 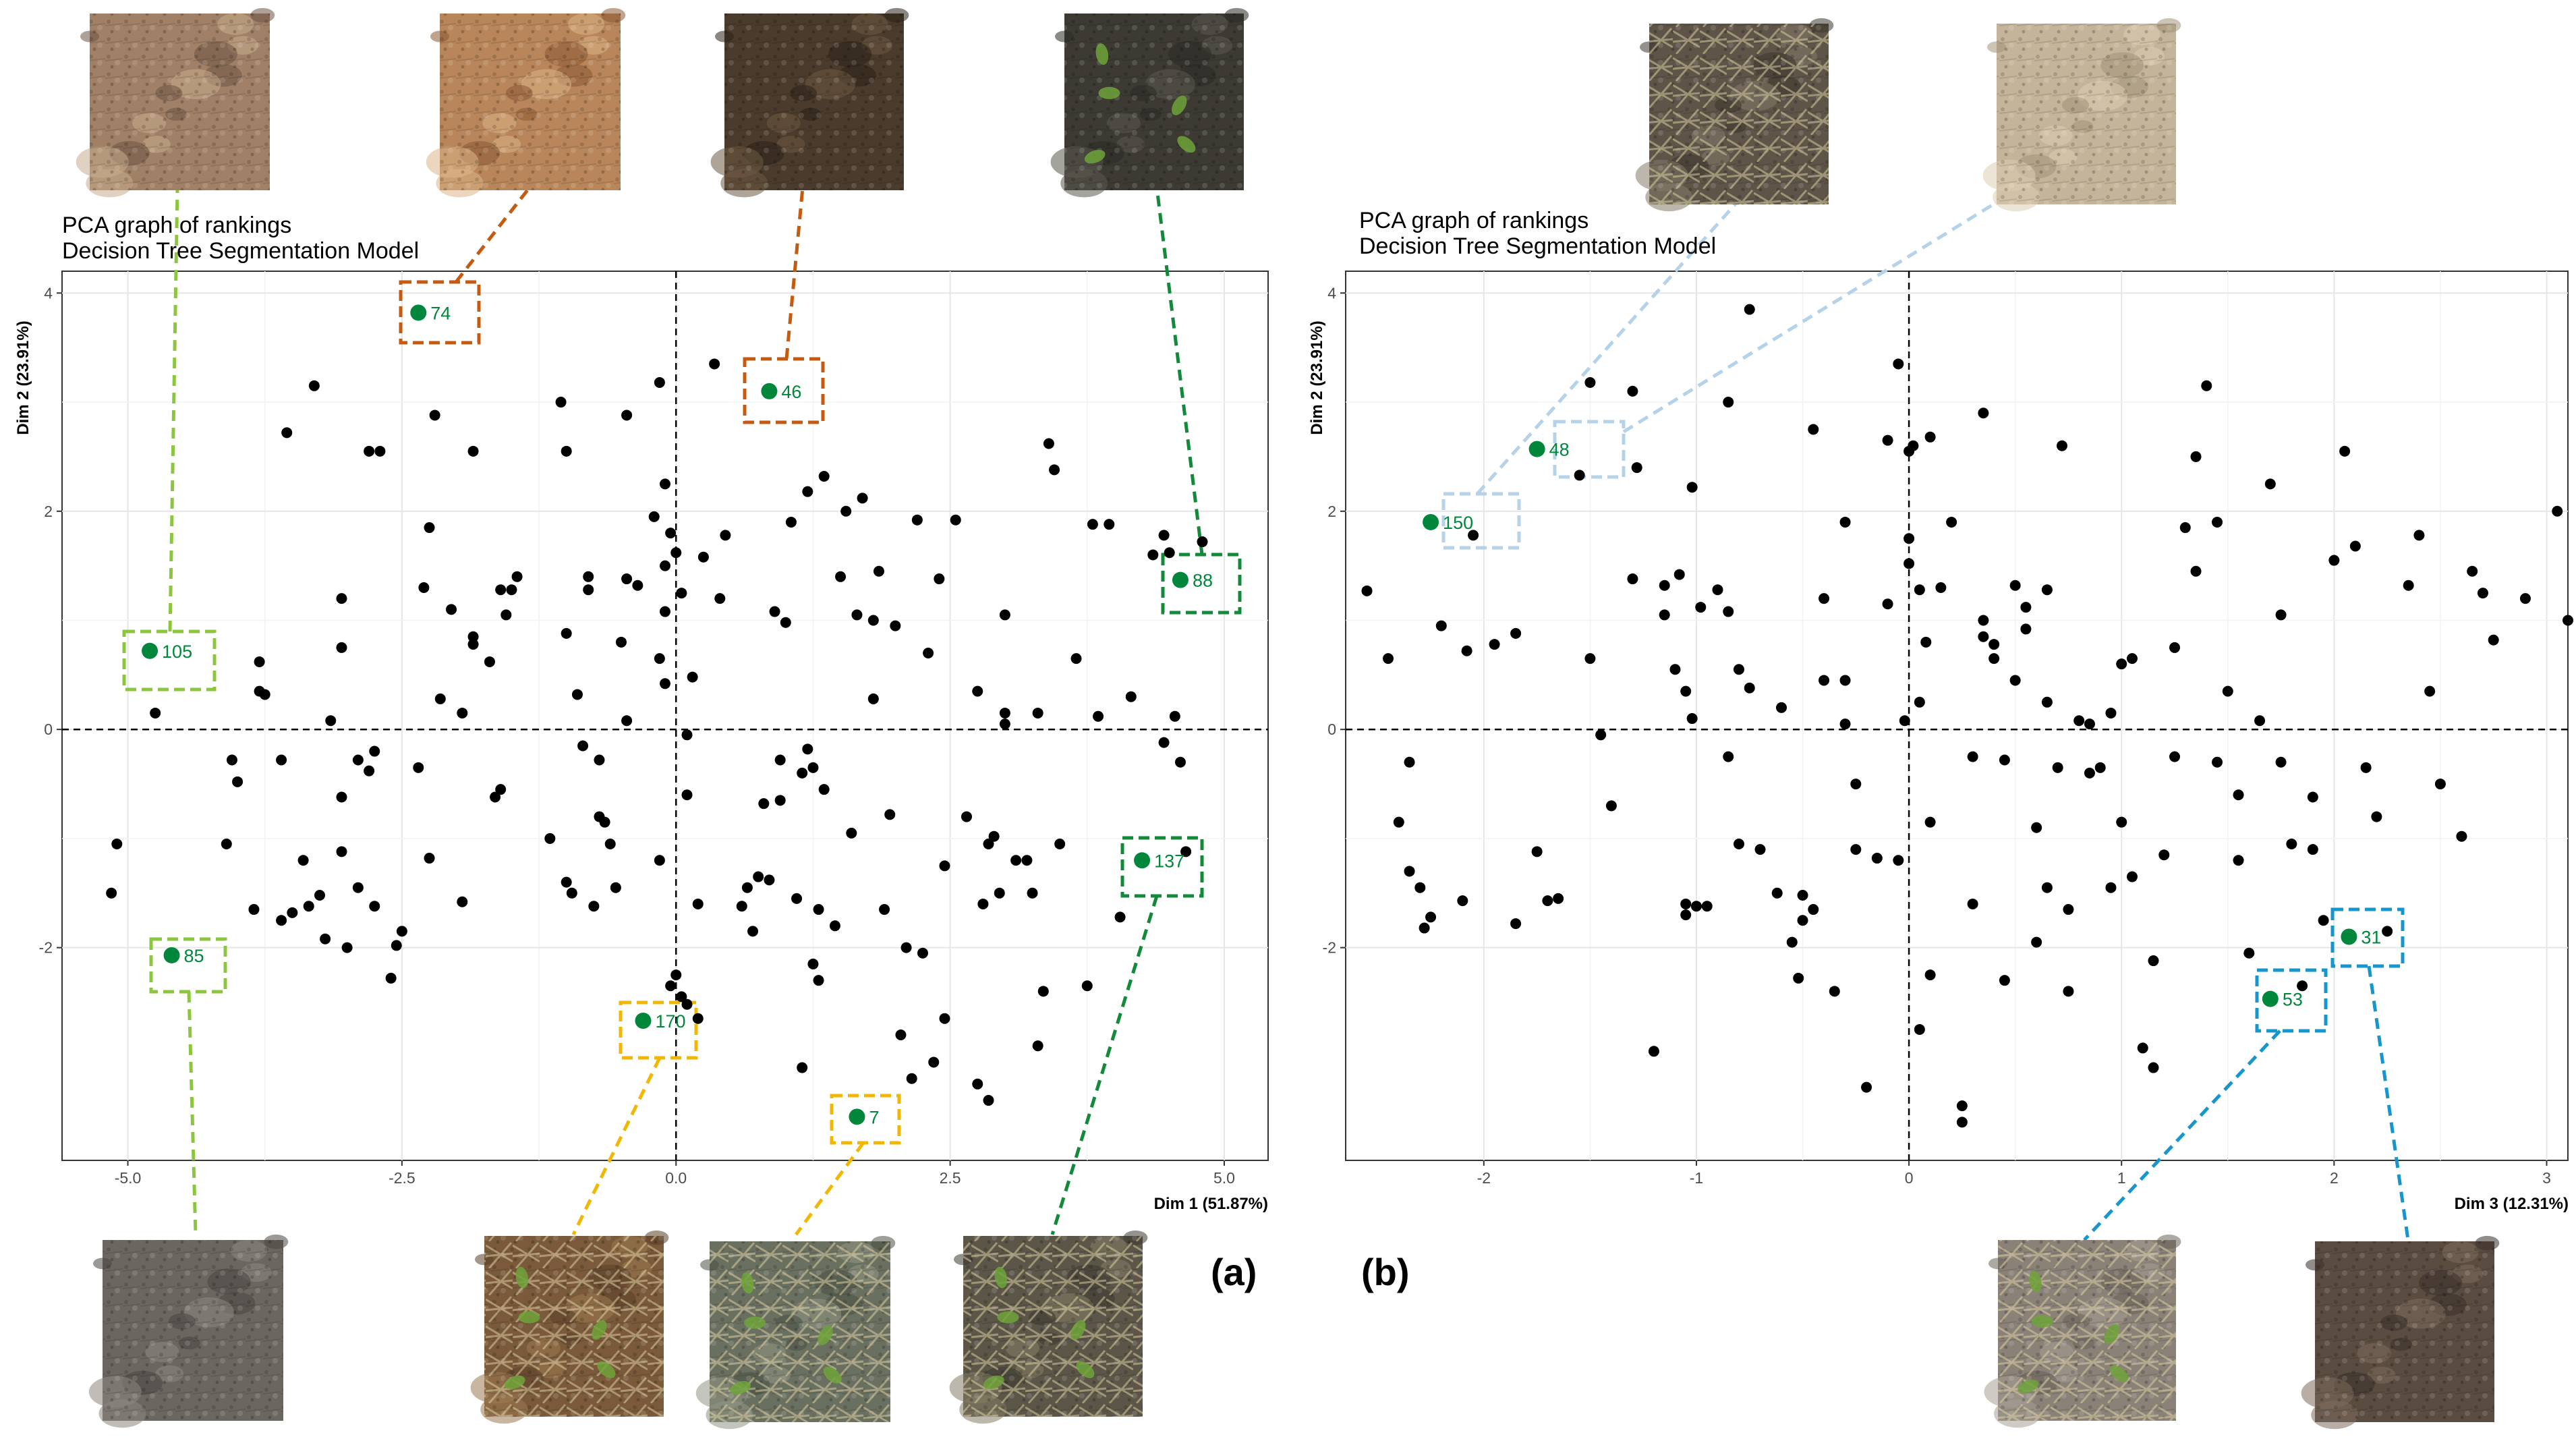 What do you see at coordinates (1385, 1272) in the screenshot?
I see `panel-label-b: (b)` at bounding box center [1385, 1272].